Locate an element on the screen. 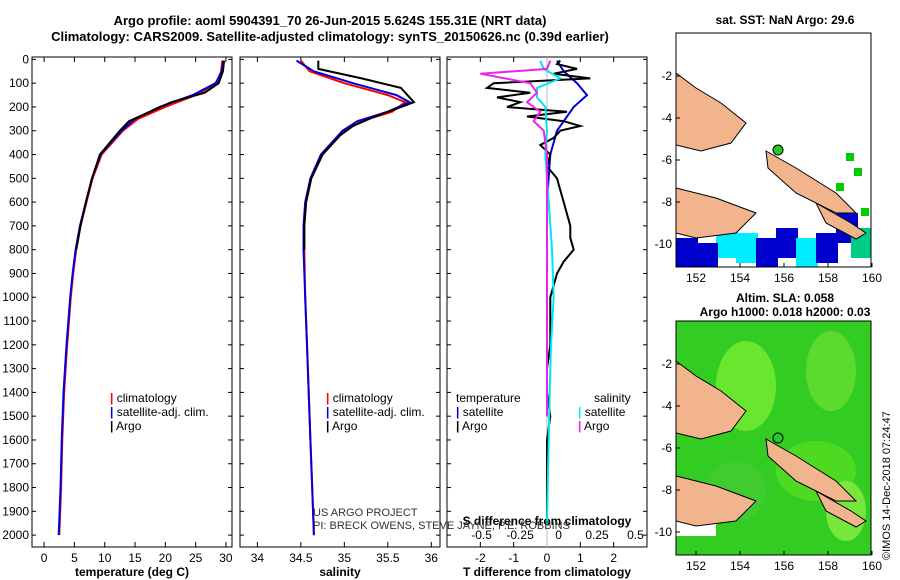  y-tick-label: 1200 is located at coordinates (15, 345).